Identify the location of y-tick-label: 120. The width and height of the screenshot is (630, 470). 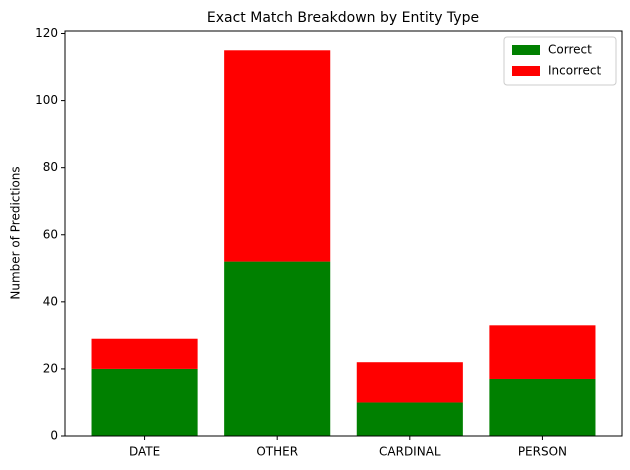
(46, 33).